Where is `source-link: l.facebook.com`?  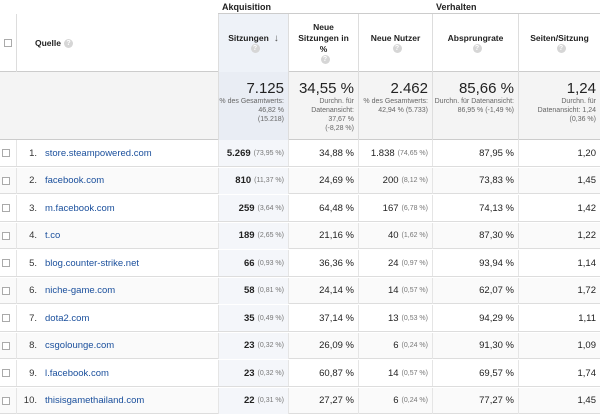 source-link: l.facebook.com is located at coordinates (77, 373).